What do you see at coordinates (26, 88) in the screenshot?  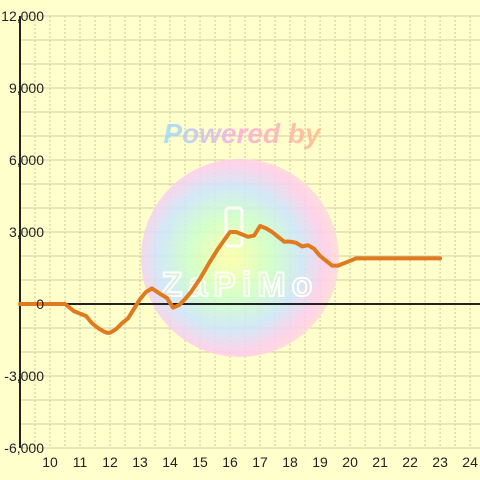 I see `y-tick-label: 9,000` at bounding box center [26, 88].